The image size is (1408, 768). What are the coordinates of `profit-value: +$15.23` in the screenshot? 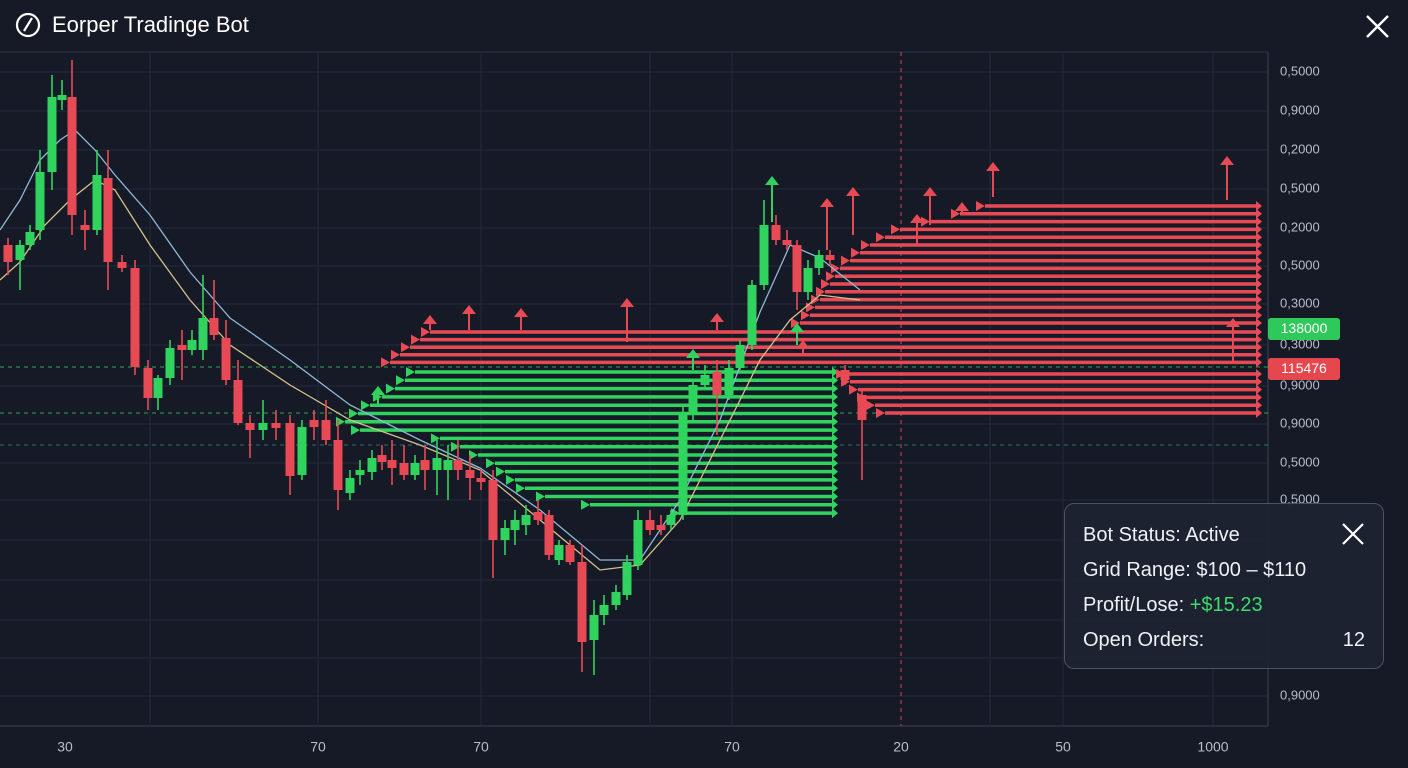 It's located at (1226, 605).